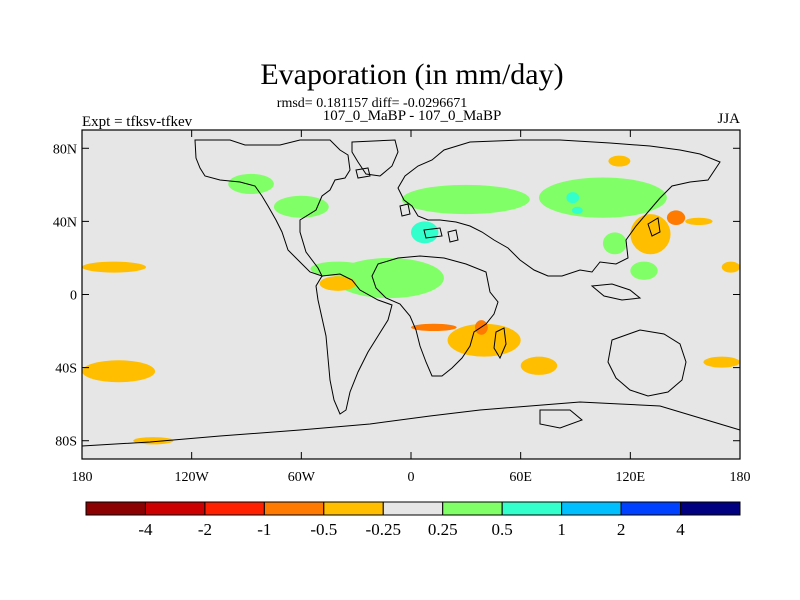  I want to click on coastline-caspian, so click(453, 236).